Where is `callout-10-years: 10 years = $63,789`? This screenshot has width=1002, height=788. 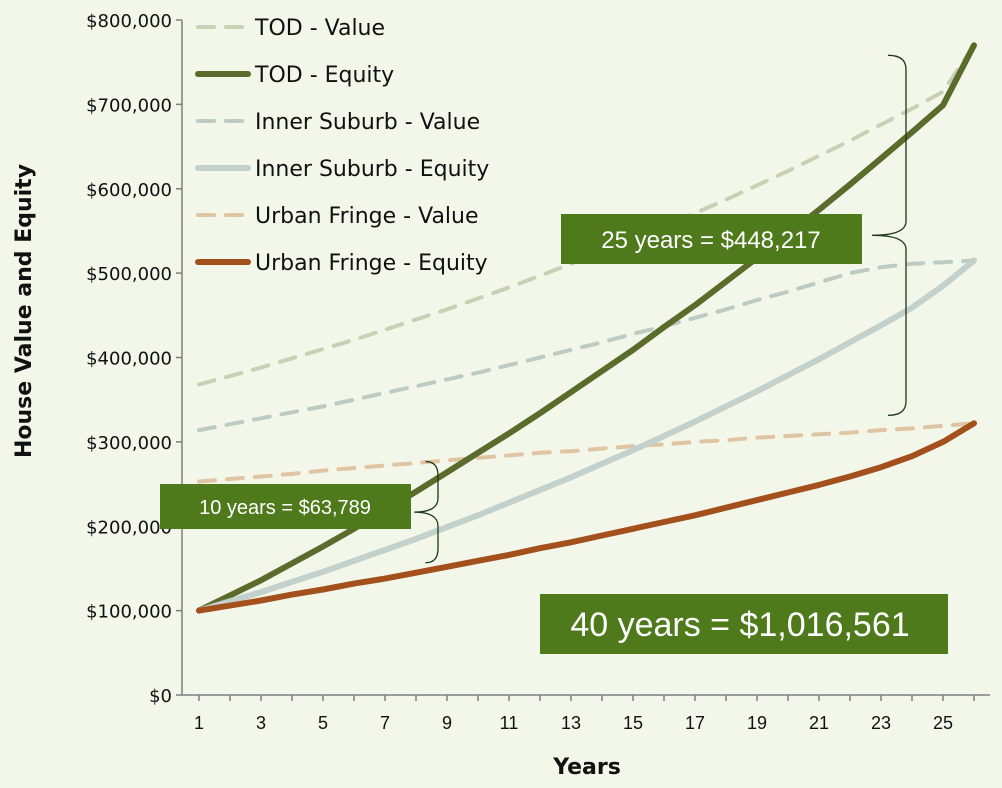
callout-10-years: 10 years = $63,789 is located at coordinates (285, 506).